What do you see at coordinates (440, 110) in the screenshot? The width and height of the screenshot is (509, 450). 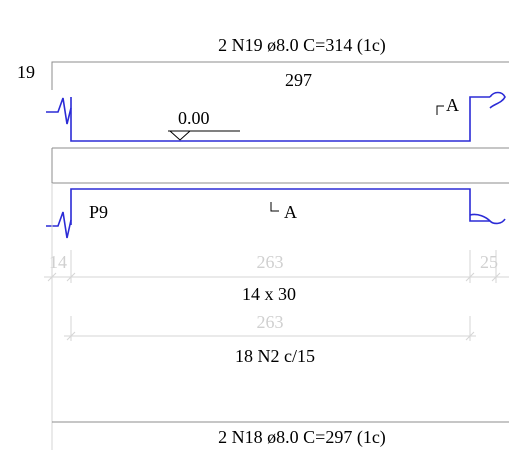 I see `section-mark-top` at bounding box center [440, 110].